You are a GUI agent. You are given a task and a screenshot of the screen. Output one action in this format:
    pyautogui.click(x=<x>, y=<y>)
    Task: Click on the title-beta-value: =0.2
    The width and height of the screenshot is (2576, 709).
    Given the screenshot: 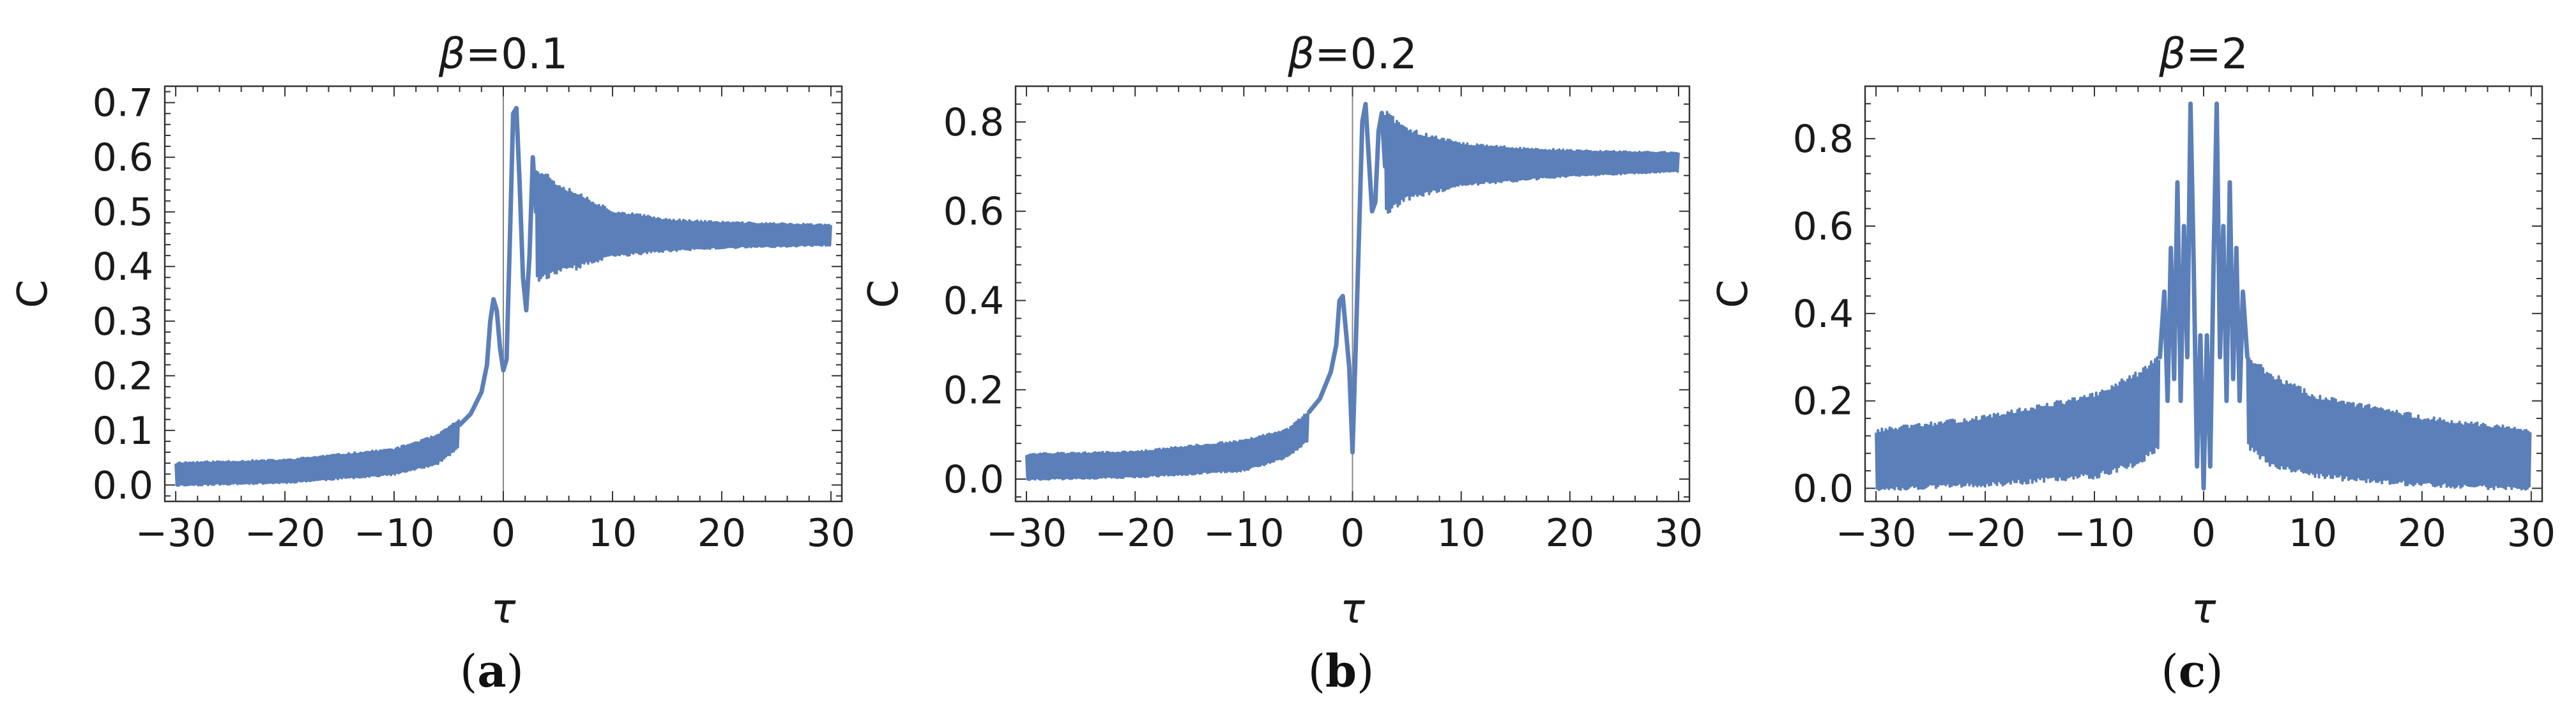 What is the action you would take?
    pyautogui.click(x=1366, y=54)
    